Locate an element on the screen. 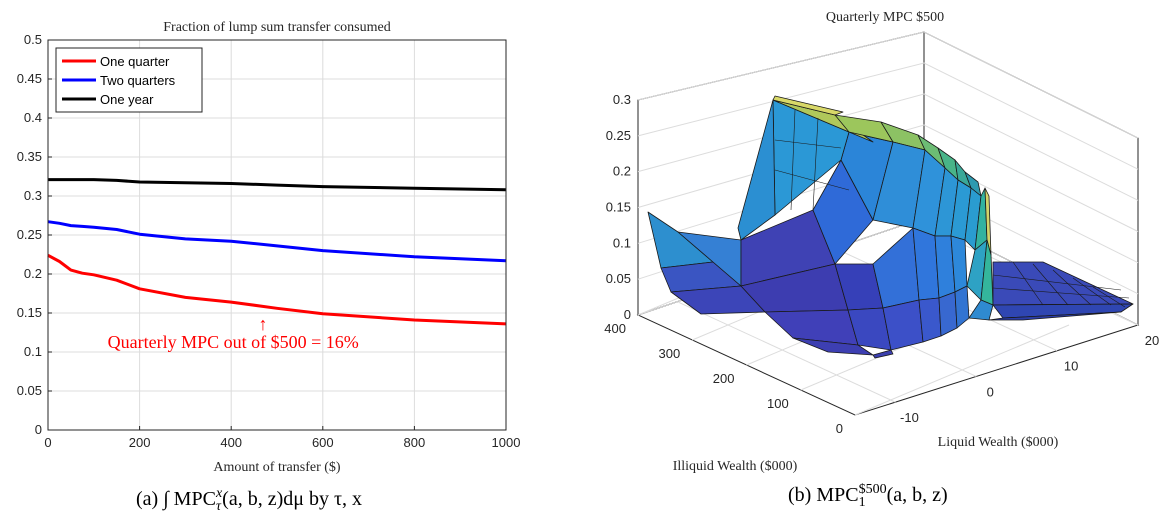  liquid-tick-label: -10 is located at coordinates (909, 417).